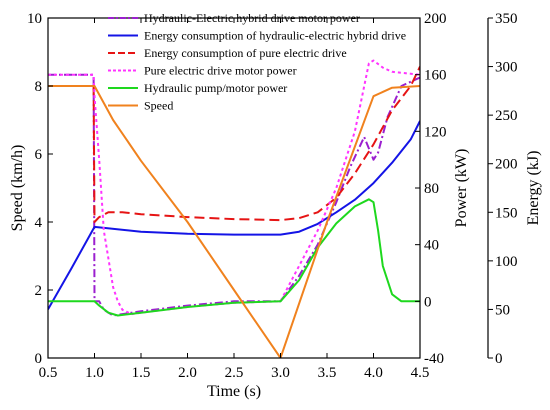  I want to click on power-tick-label: -40, so click(434, 359).